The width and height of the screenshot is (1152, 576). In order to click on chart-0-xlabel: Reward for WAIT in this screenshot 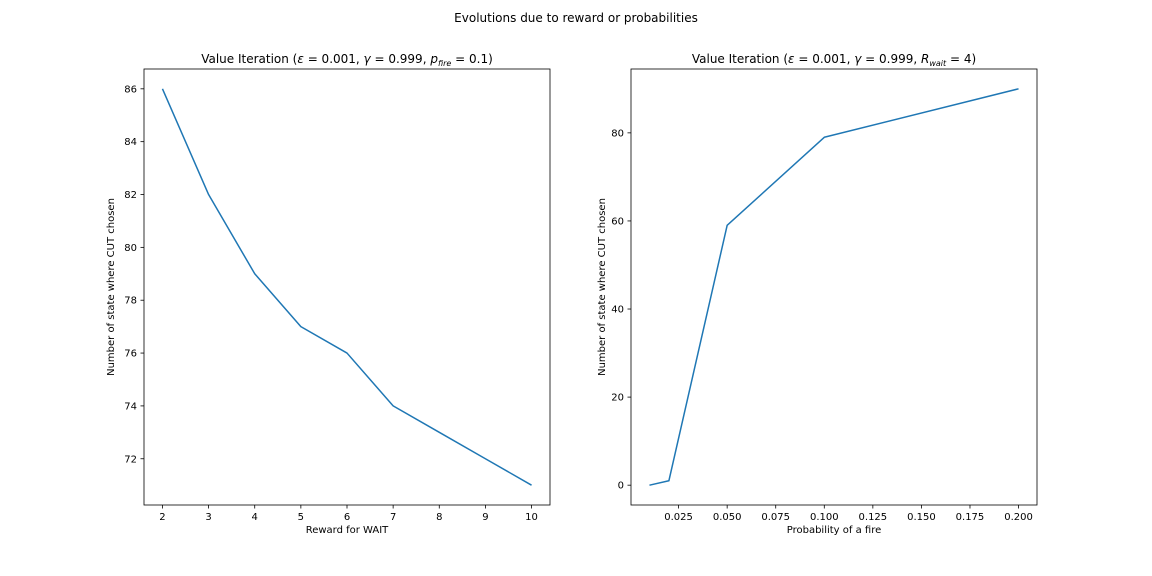, I will do `click(347, 530)`.